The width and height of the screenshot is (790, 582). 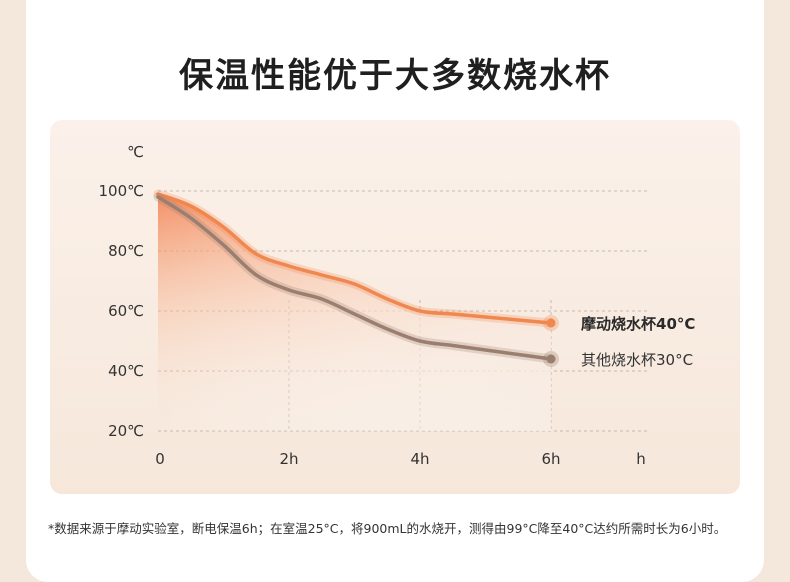 What do you see at coordinates (160, 459) in the screenshot?
I see `x-tick-label: 0` at bounding box center [160, 459].